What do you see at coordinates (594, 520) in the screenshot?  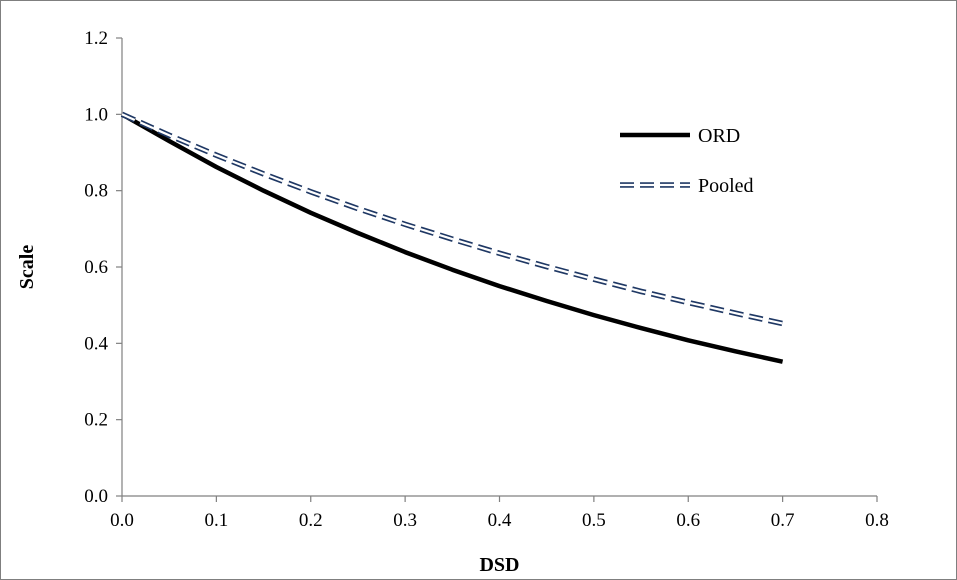 I see `x-tick-label: 0.5` at bounding box center [594, 520].